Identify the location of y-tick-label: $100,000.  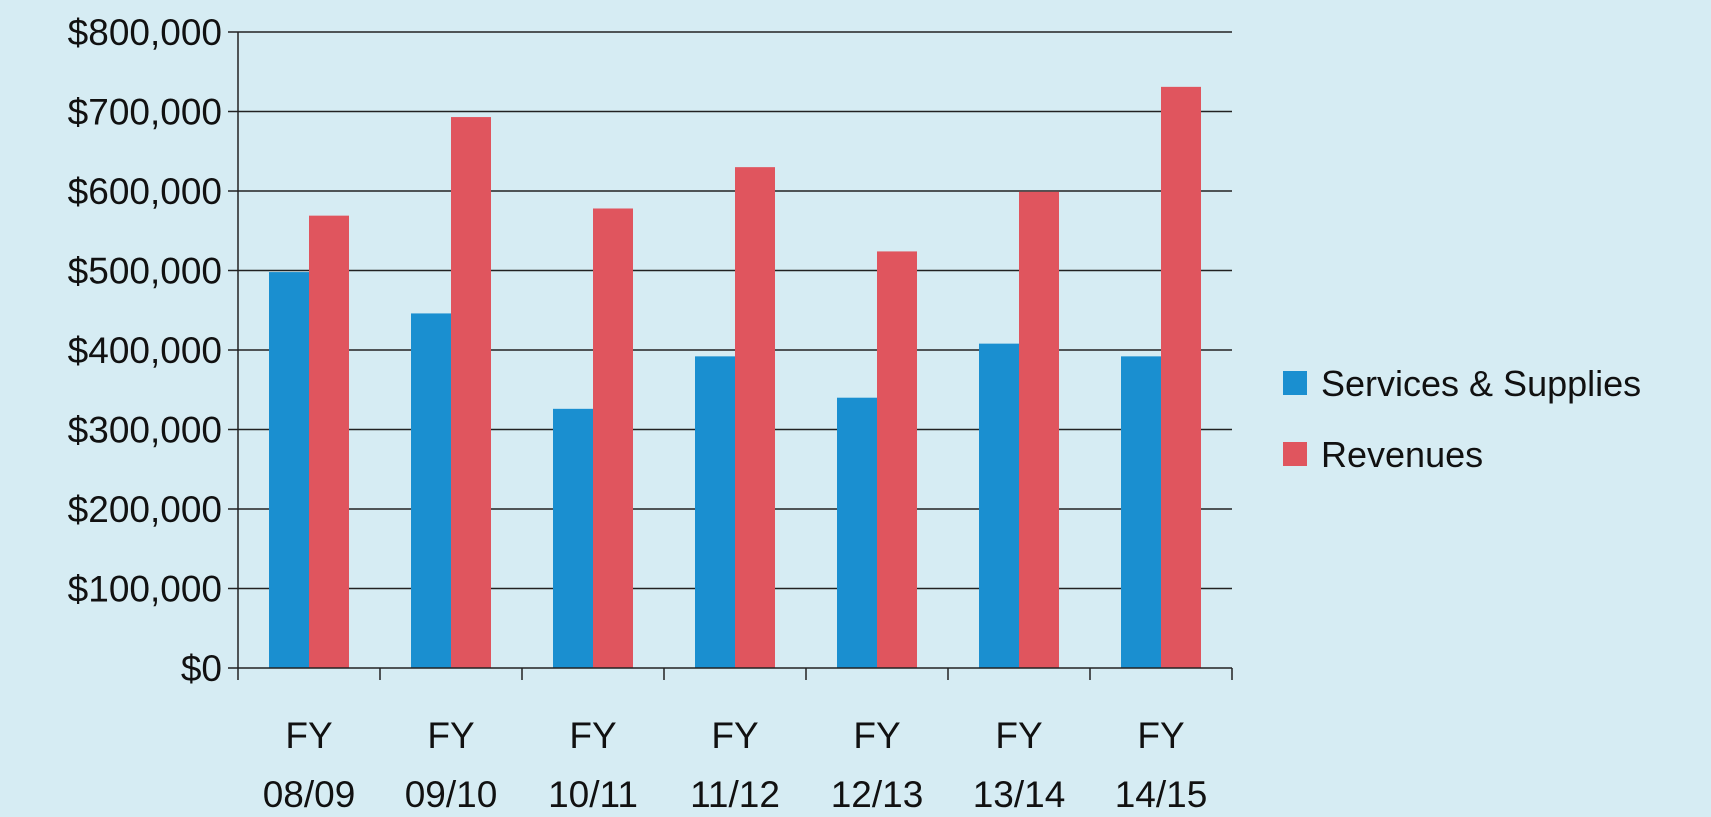
(145, 589).